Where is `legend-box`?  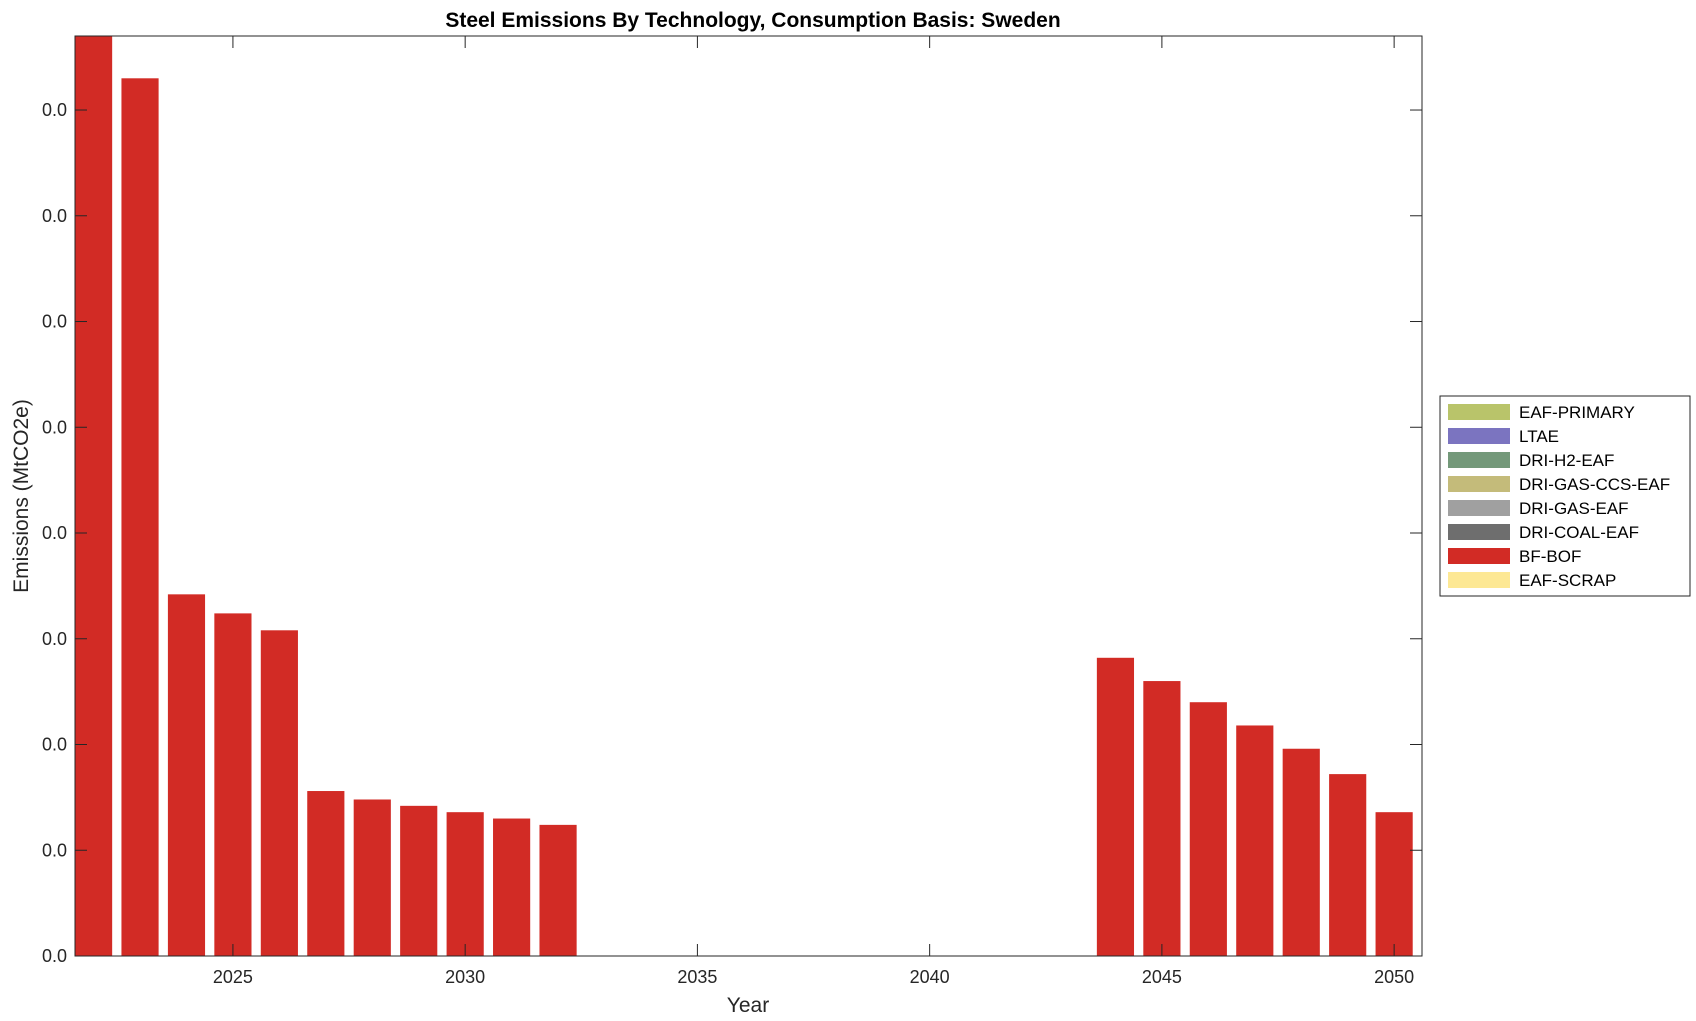 legend-box is located at coordinates (1565, 496).